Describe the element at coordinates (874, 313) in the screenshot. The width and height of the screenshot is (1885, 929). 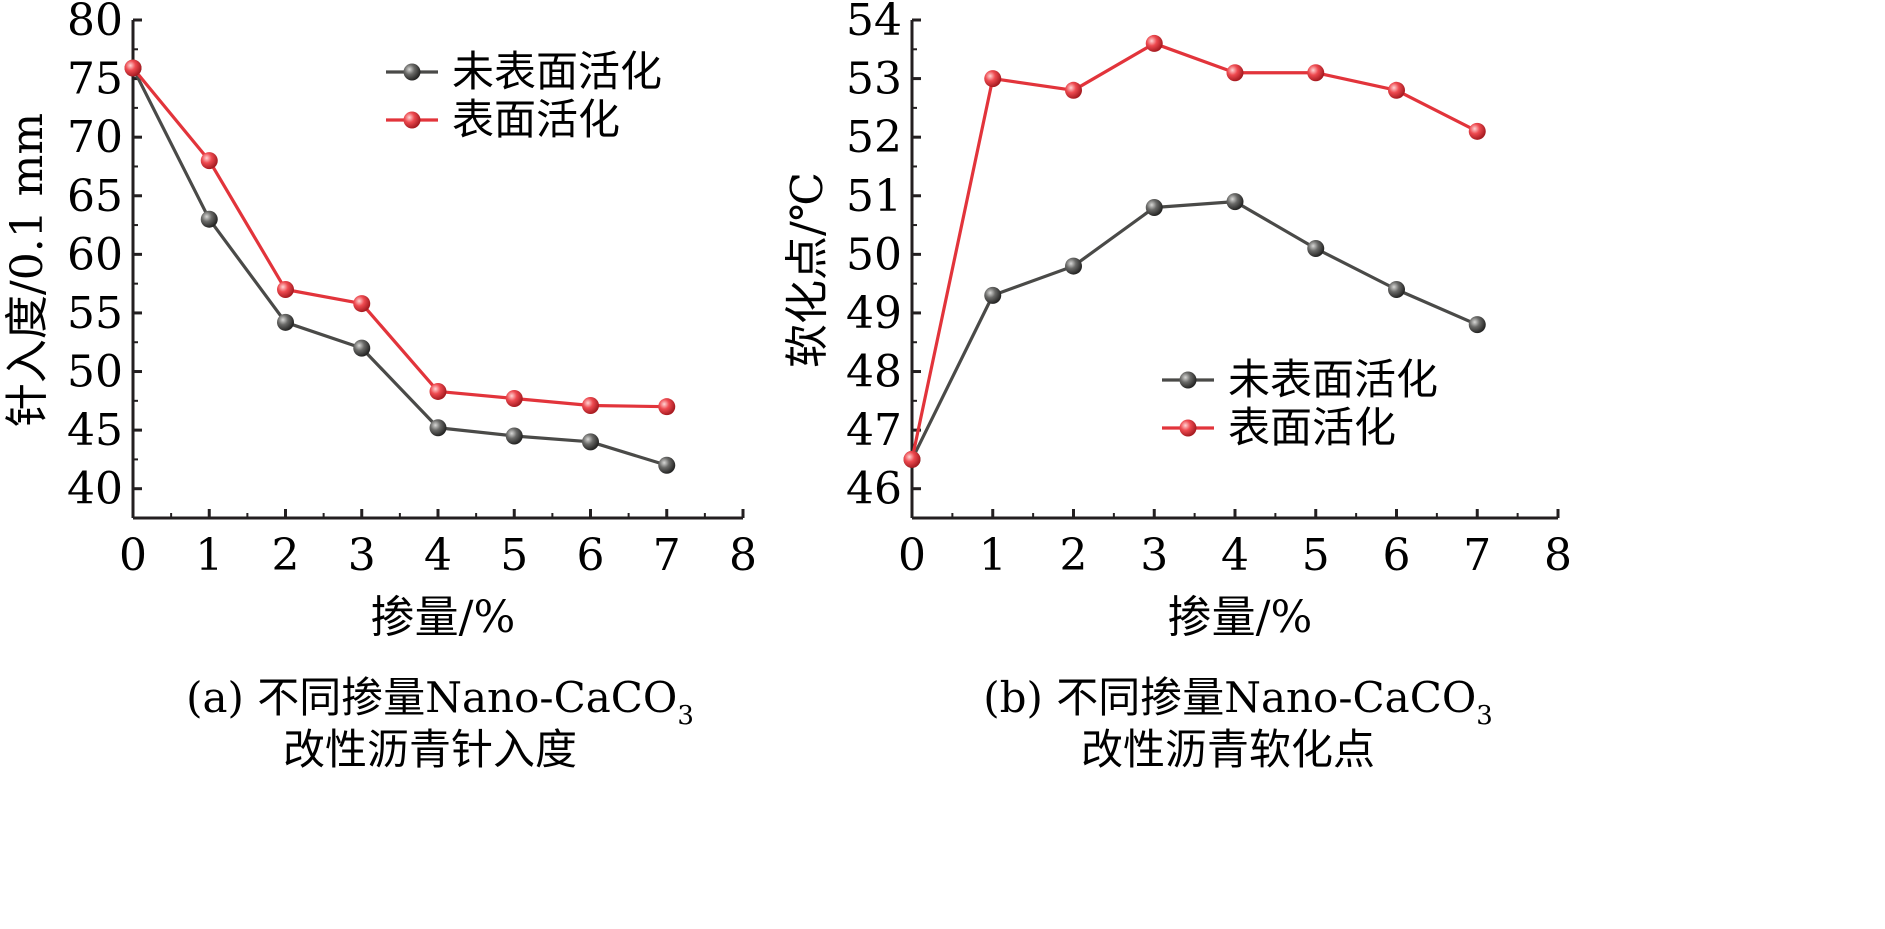
I see `y-tick-label: 49` at that location.